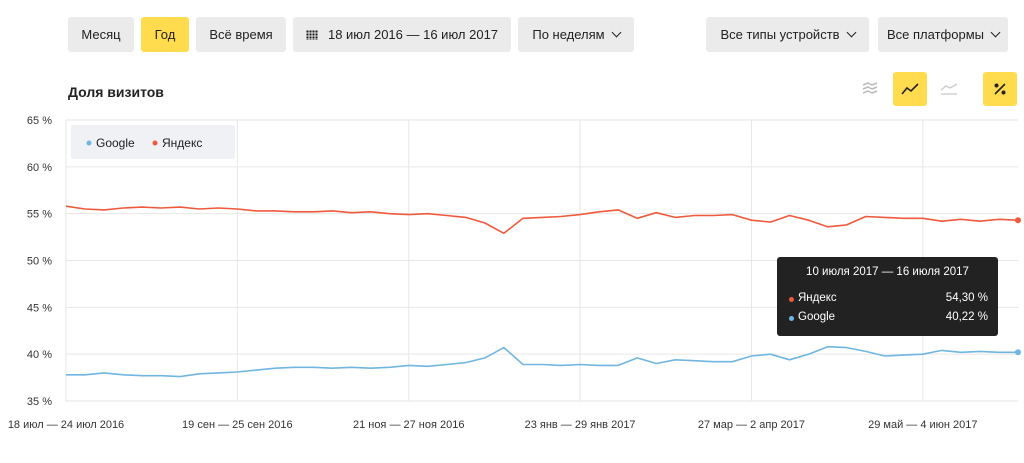 This screenshot has width=1024, height=463. What do you see at coordinates (887, 272) in the screenshot?
I see `tooltip-title: 10 июля 2017 — 16 июля 2017` at bounding box center [887, 272].